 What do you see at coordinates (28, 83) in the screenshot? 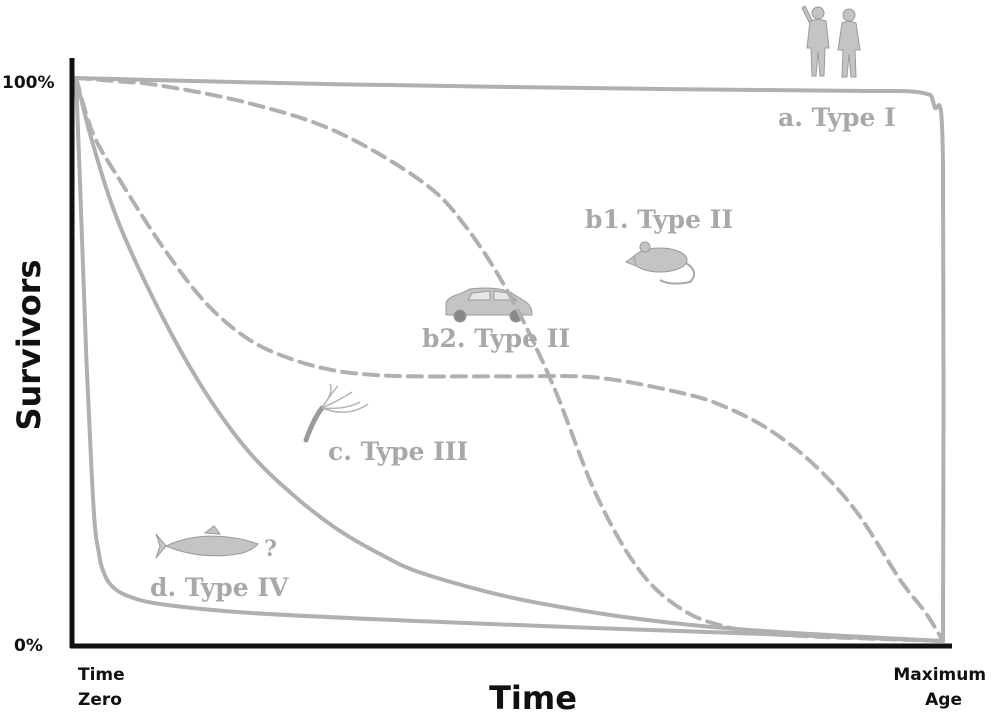
I see `y-tick-label-100: 100%` at bounding box center [28, 83].